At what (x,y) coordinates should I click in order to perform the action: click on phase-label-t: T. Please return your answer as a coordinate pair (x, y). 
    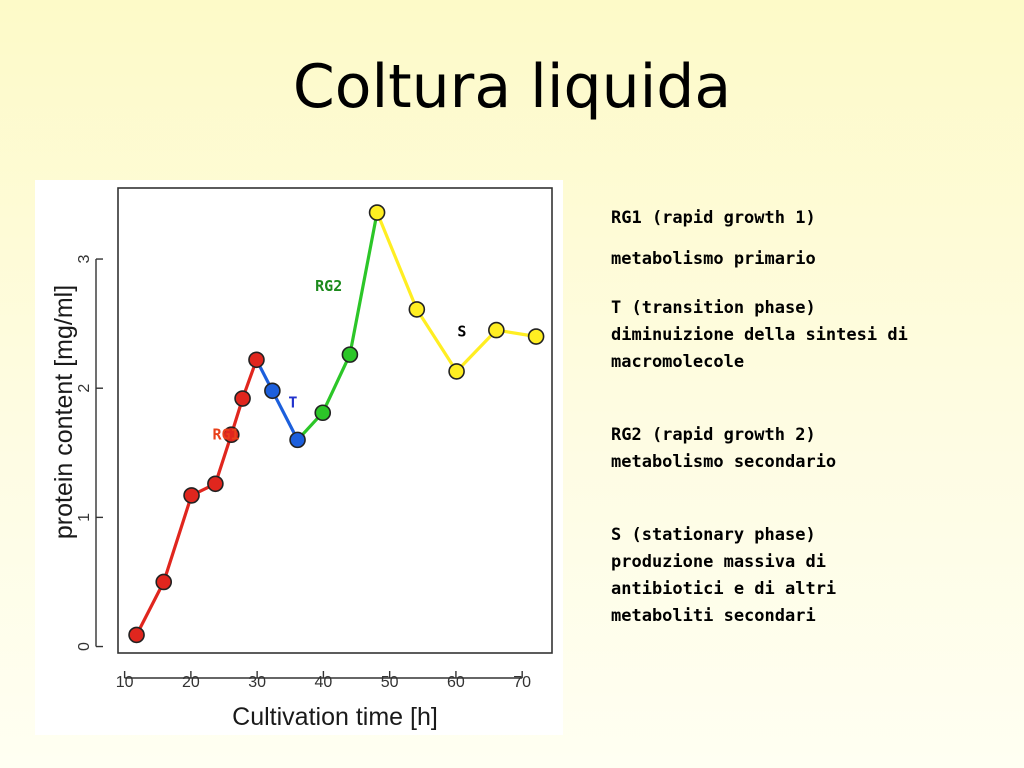
    Looking at the image, I should click on (292, 402).